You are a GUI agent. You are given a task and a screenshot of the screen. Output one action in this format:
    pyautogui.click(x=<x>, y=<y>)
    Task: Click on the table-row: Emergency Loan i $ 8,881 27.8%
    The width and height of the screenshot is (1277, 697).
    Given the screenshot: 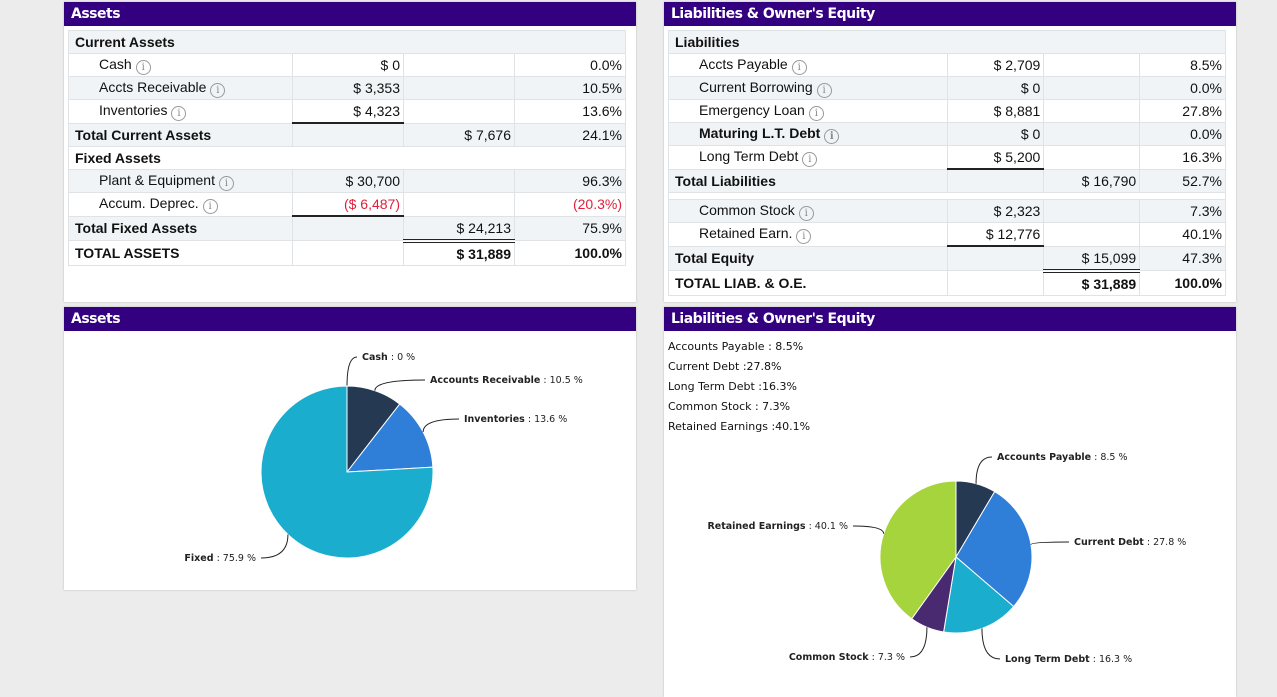 What is the action you would take?
    pyautogui.click(x=946, y=111)
    